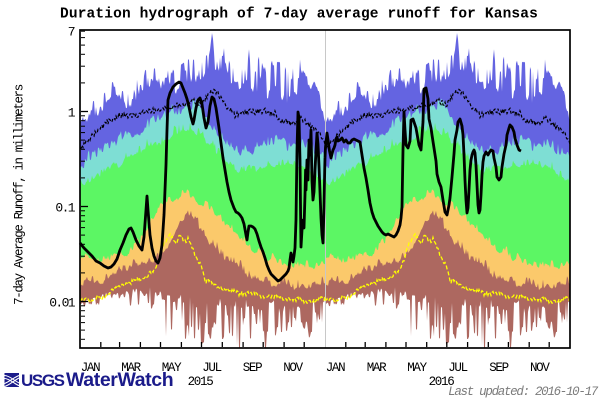 Image resolution: width=600 pixels, height=400 pixels. What do you see at coordinates (62, 303) in the screenshot?
I see `svg-text: 0.01` at bounding box center [62, 303].